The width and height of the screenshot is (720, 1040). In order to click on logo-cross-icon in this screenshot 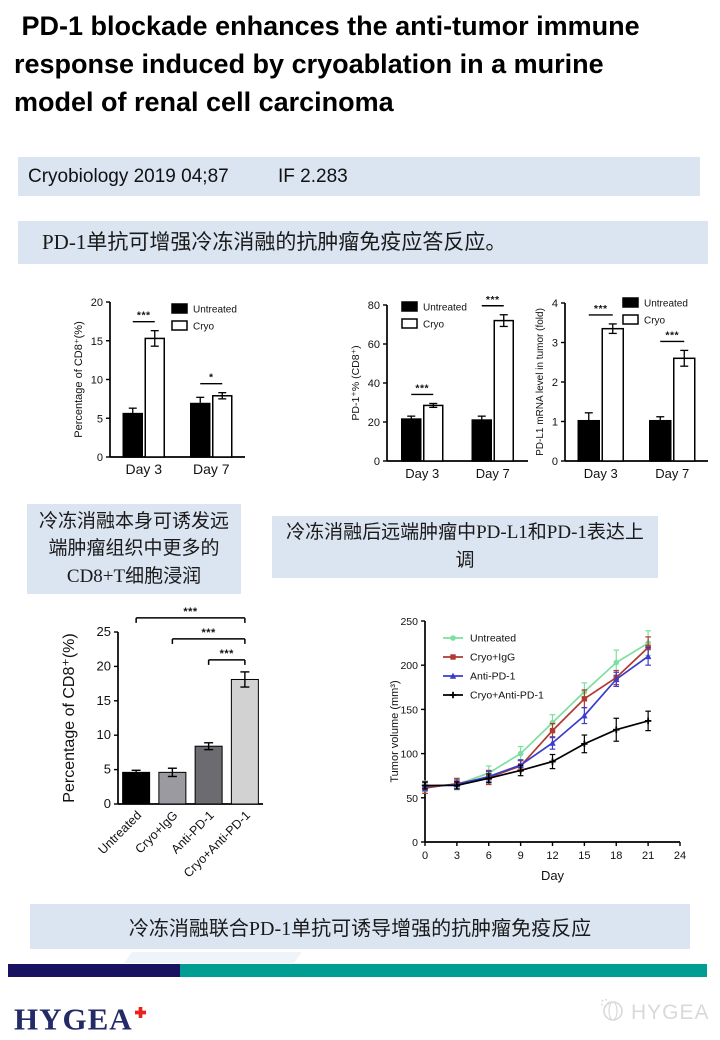, I will do `click(140, 1008)`.